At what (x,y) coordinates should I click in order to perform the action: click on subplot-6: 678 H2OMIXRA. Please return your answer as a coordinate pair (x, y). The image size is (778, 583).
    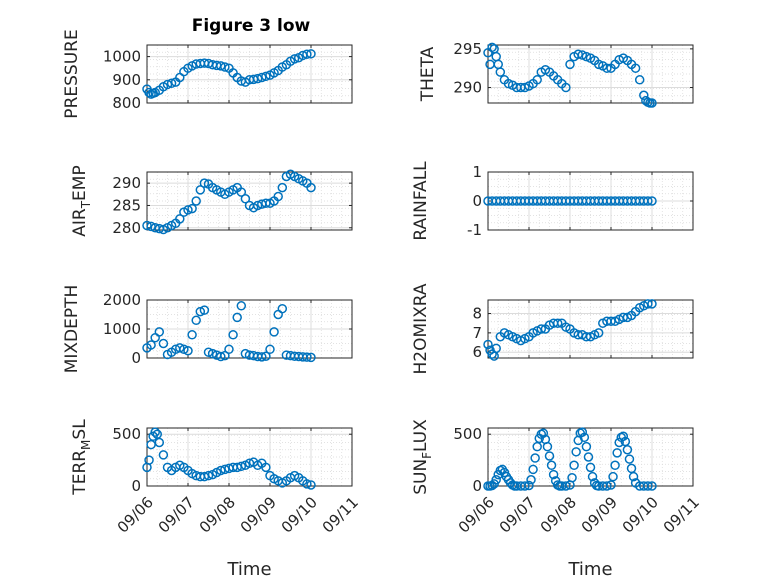
    Looking at the image, I should click on (552, 329).